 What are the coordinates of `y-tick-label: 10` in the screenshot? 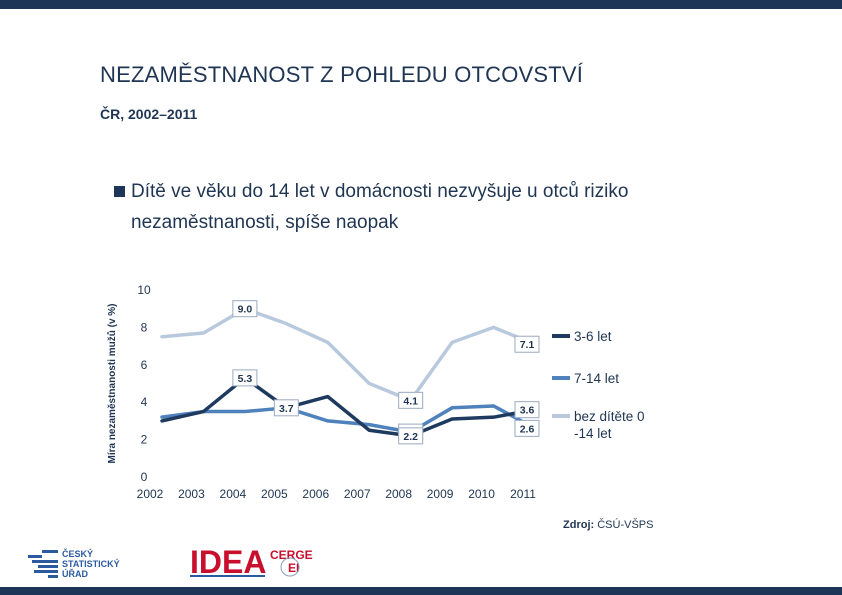 It's located at (144, 290).